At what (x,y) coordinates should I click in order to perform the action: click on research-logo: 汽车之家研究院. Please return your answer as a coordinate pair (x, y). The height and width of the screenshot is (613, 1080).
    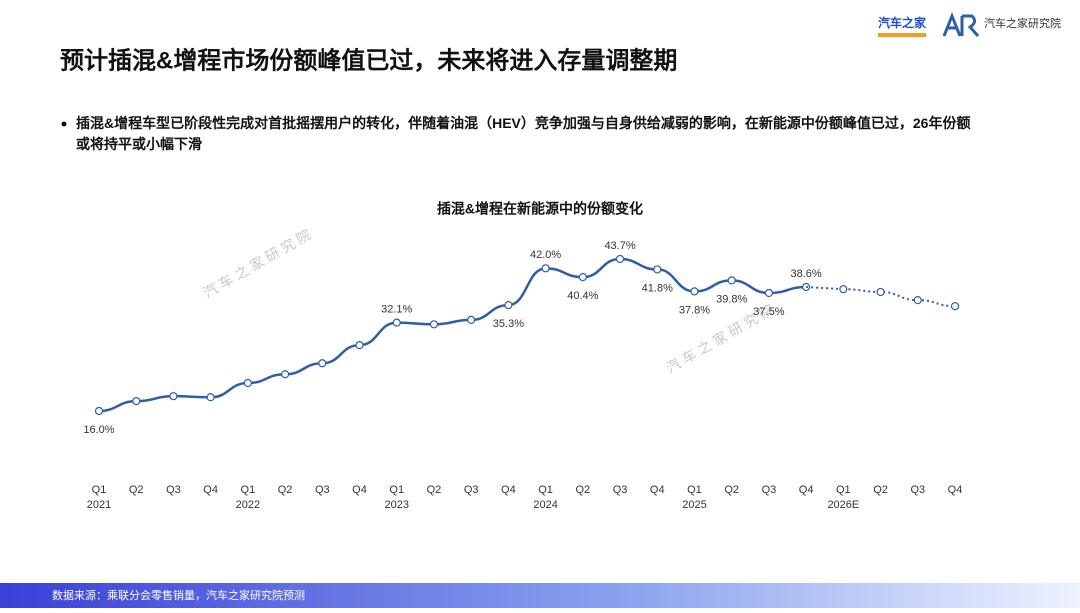
    Looking at the image, I should click on (1022, 23).